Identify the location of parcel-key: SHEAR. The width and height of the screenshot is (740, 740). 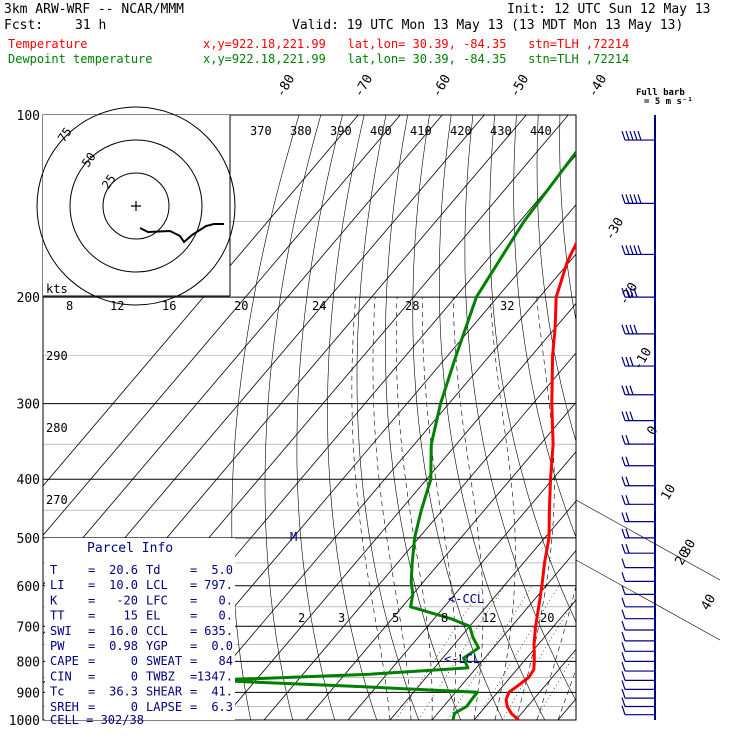
(164, 692).